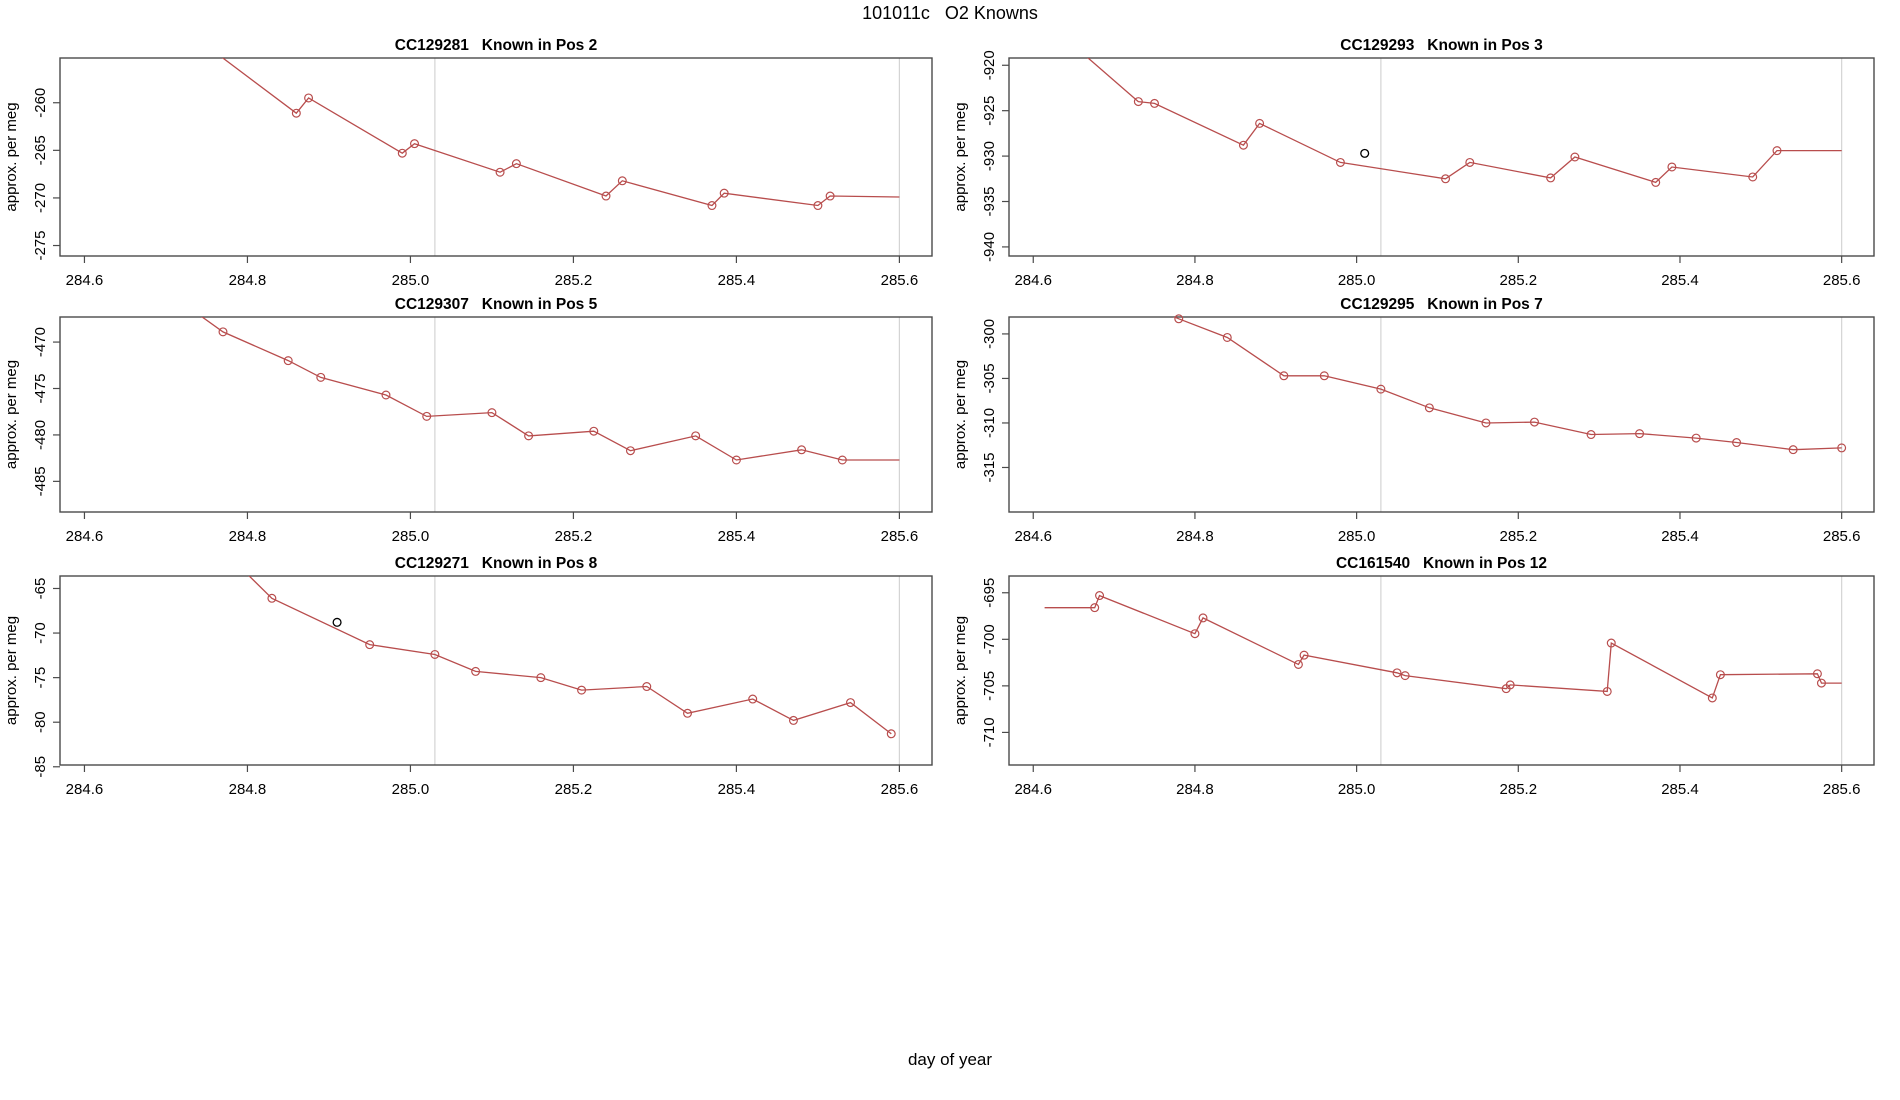 The width and height of the screenshot is (1900, 1100). Describe the element at coordinates (989, 111) in the screenshot. I see `y-tick-label: -925` at that location.